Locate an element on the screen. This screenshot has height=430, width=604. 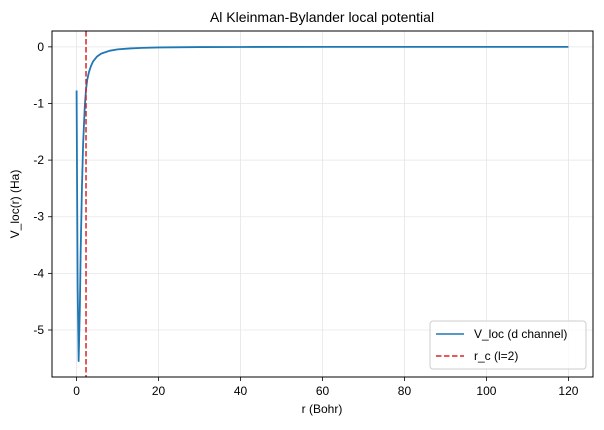
x-tick-label: 60 is located at coordinates (323, 391).